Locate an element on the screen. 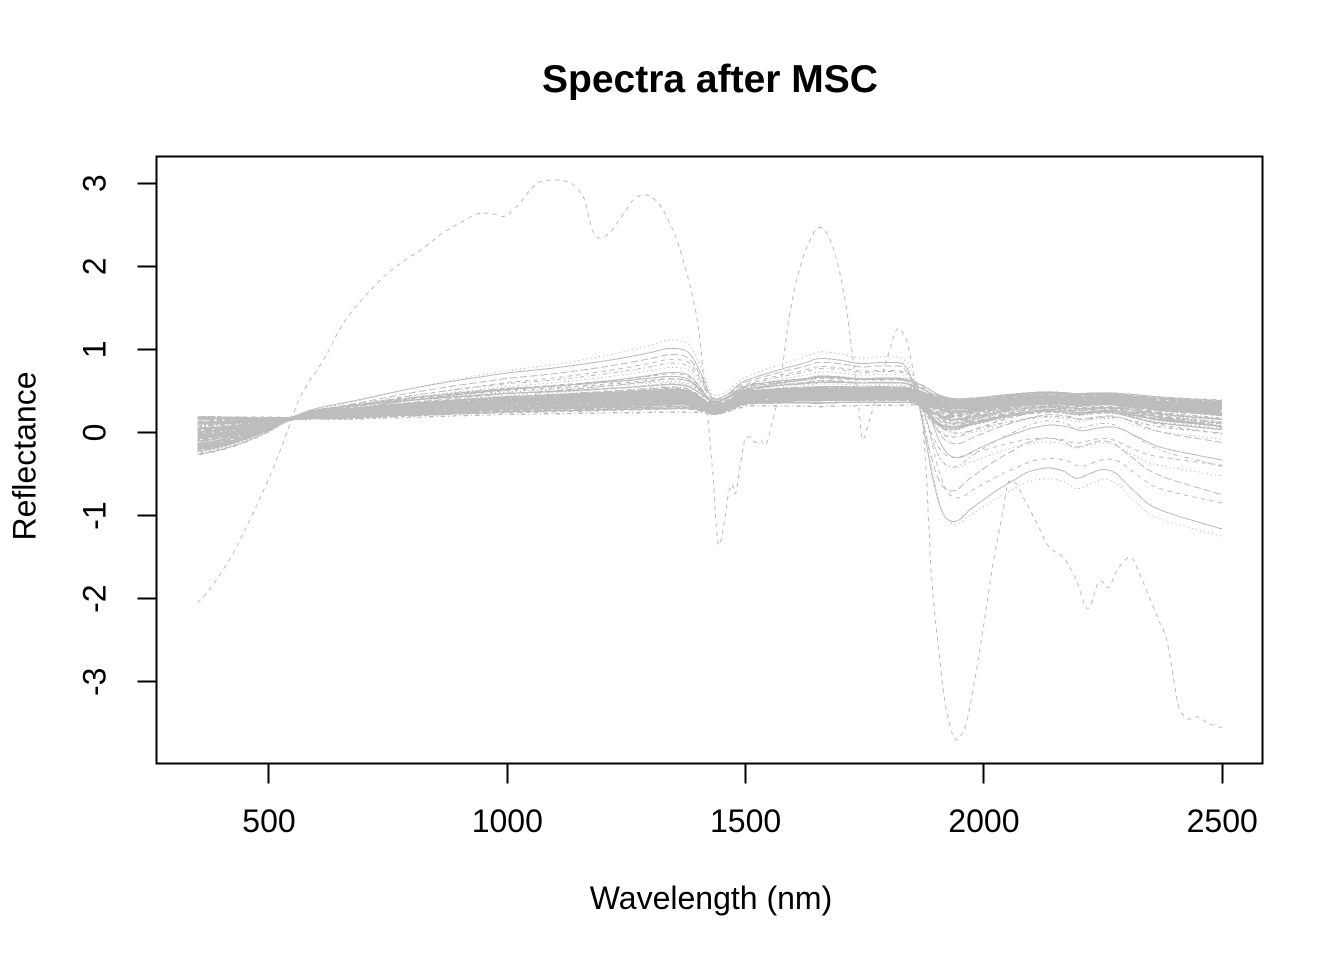 This screenshot has height=960, width=1344. svg-text: Spectra after MSC is located at coordinates (710, 79).